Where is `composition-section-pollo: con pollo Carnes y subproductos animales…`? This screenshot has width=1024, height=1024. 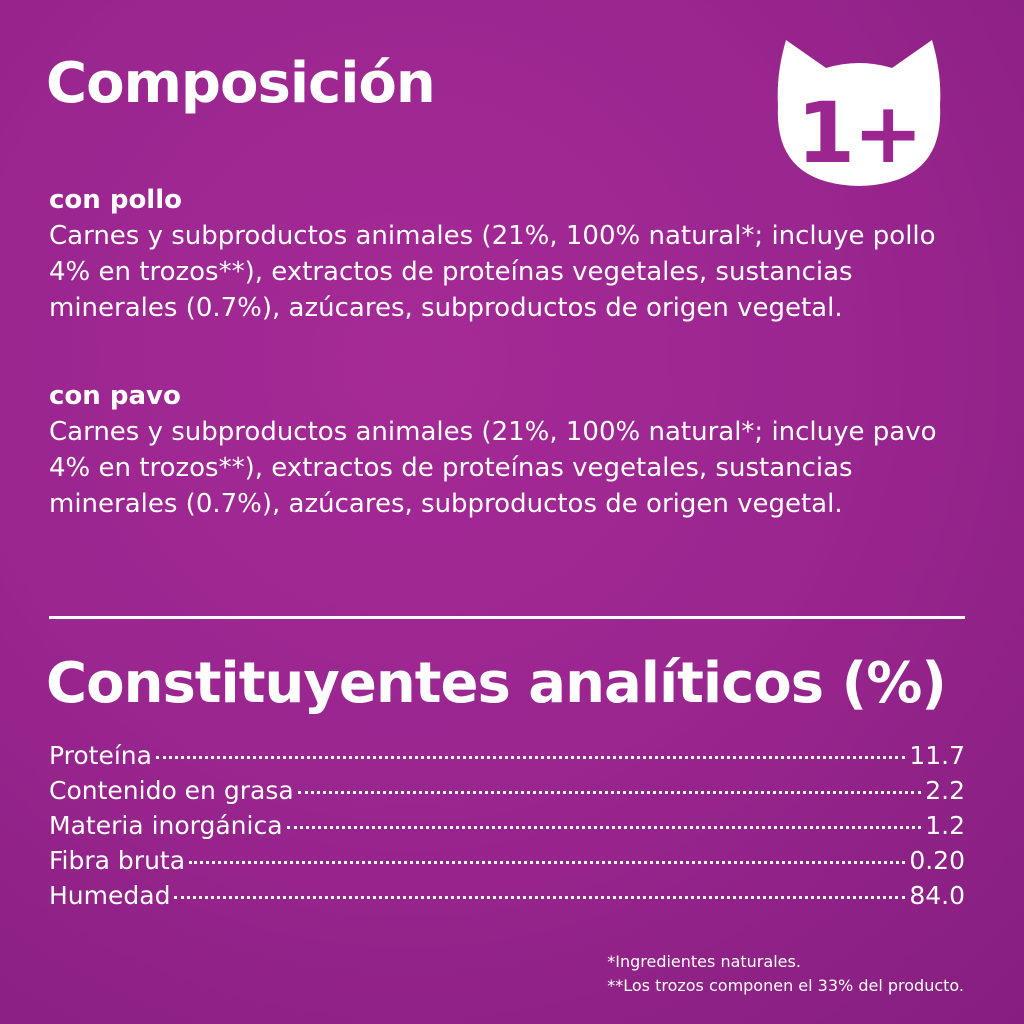
composition-section-pollo: con pollo Carnes y subproductos animales… is located at coordinates (524, 254).